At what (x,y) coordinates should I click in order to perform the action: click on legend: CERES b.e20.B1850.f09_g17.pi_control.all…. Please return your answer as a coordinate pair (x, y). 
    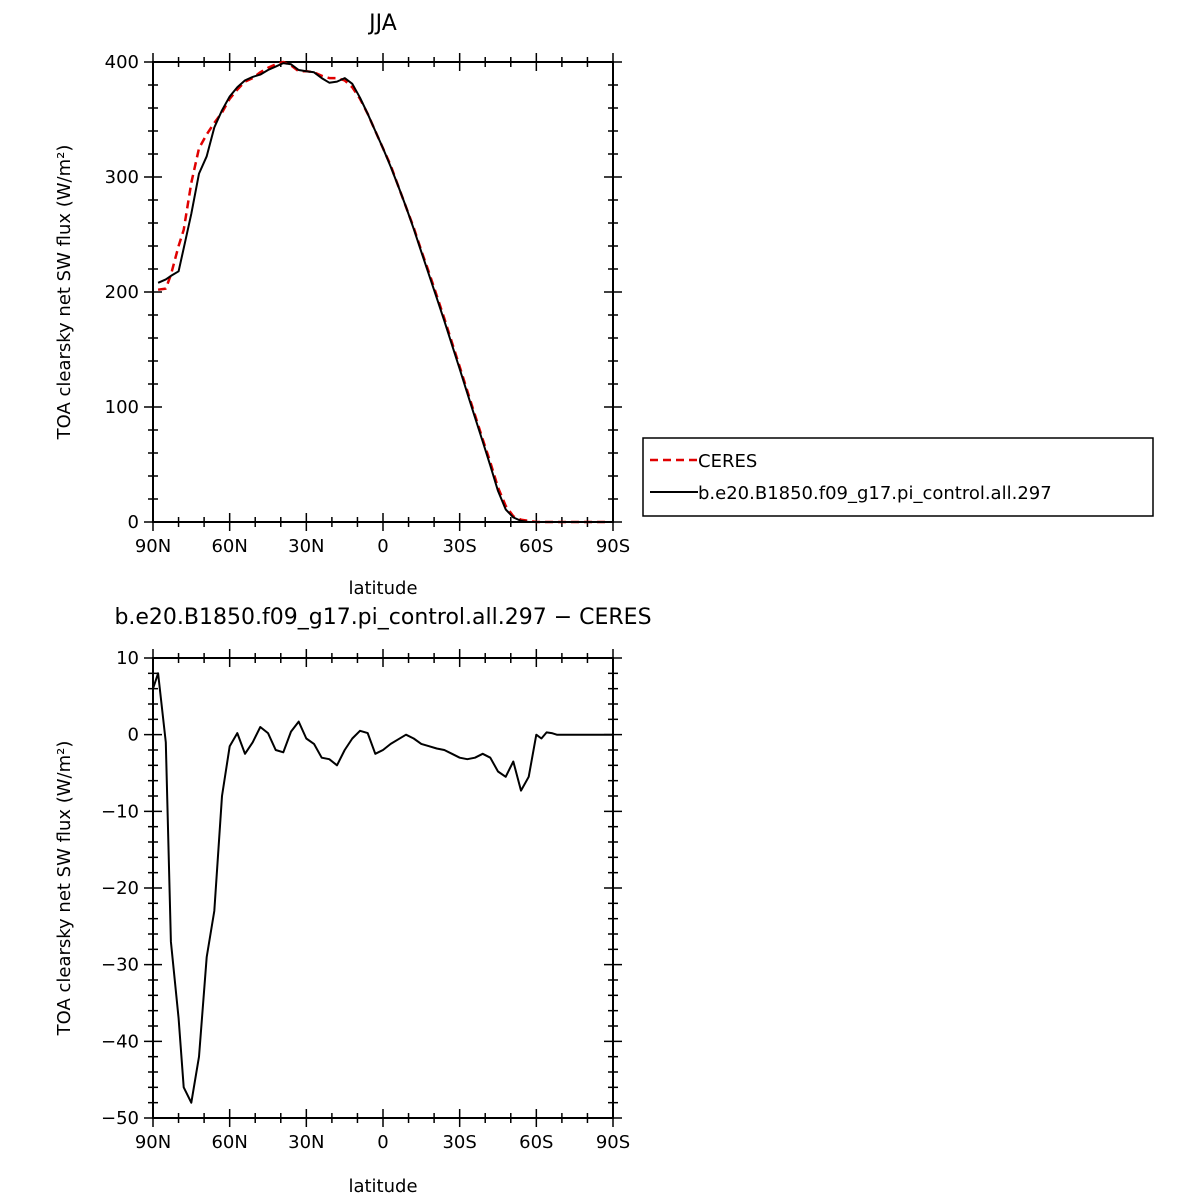
    Looking at the image, I should click on (898, 477).